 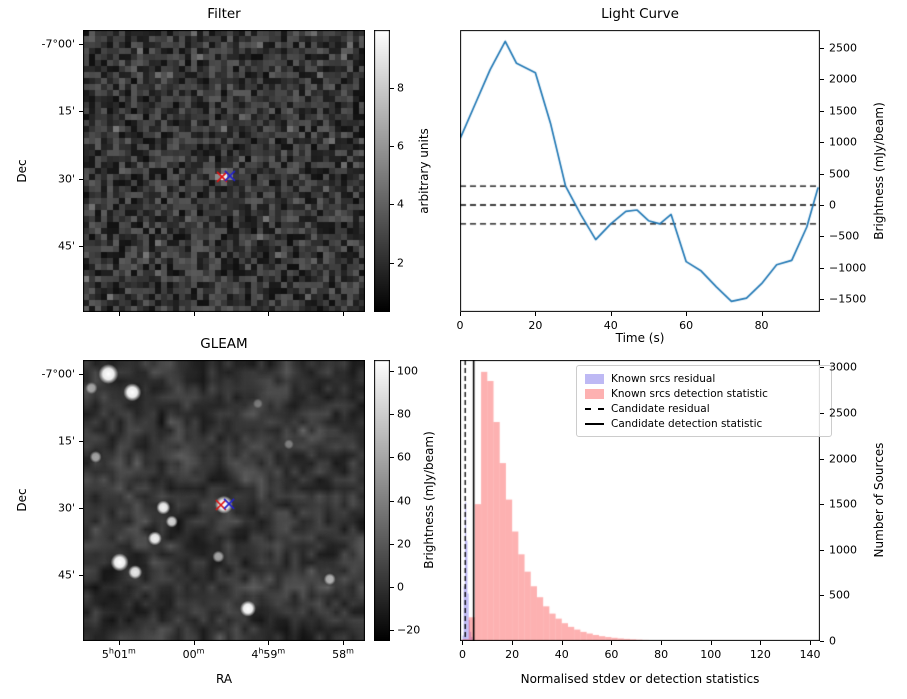 I want to click on gleam-sky-map, so click(x=224, y=500).